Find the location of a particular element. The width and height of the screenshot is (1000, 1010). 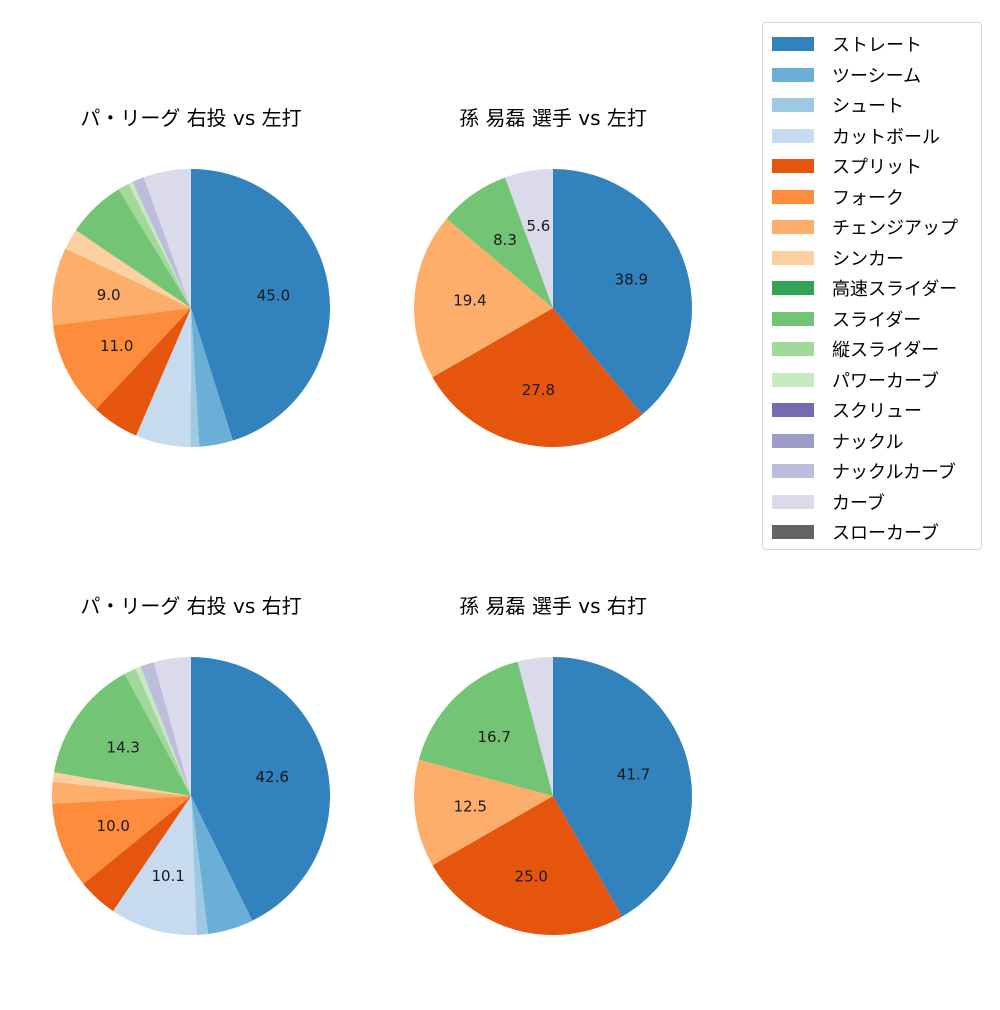

legend-label: ストレート is located at coordinates (877, 45).